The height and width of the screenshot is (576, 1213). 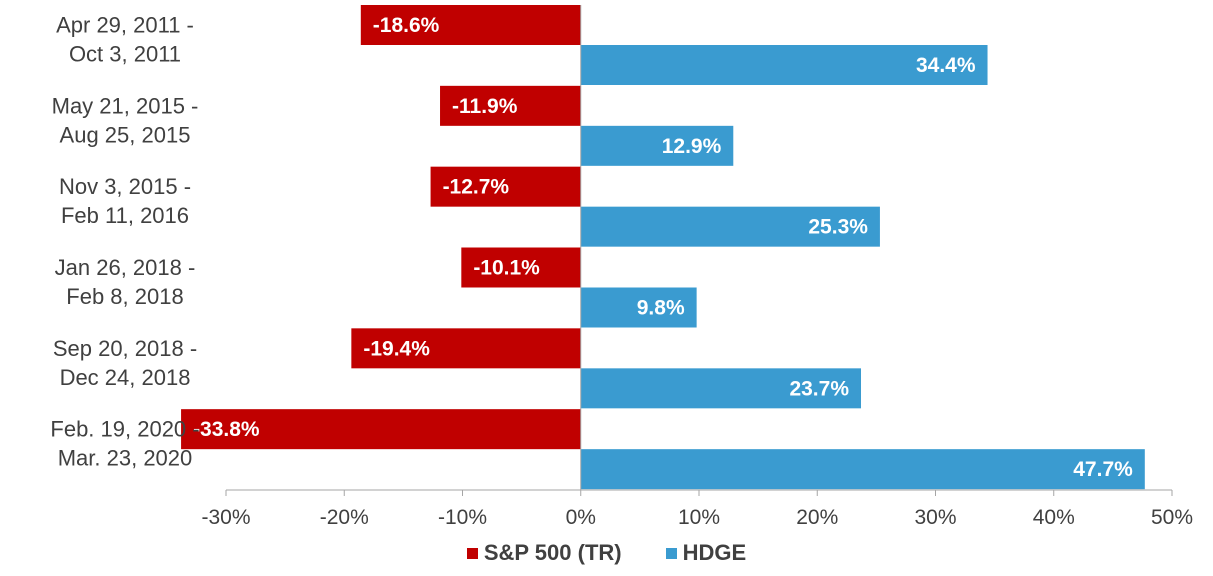 I want to click on category-label: Sep 20, 2018 -, so click(x=125, y=348).